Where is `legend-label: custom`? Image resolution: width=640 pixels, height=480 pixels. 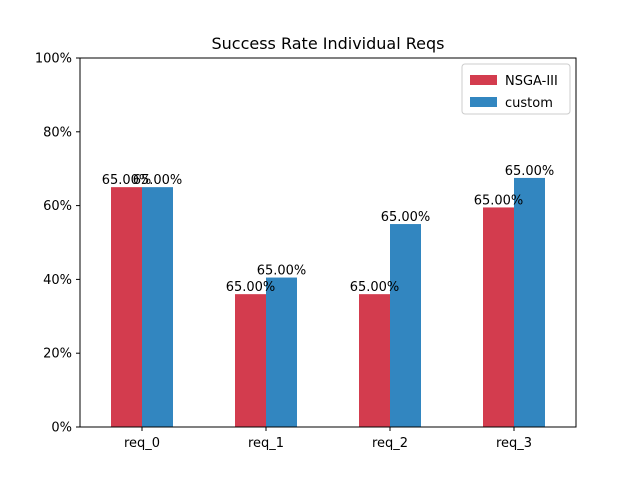 legend-label: custom is located at coordinates (529, 103).